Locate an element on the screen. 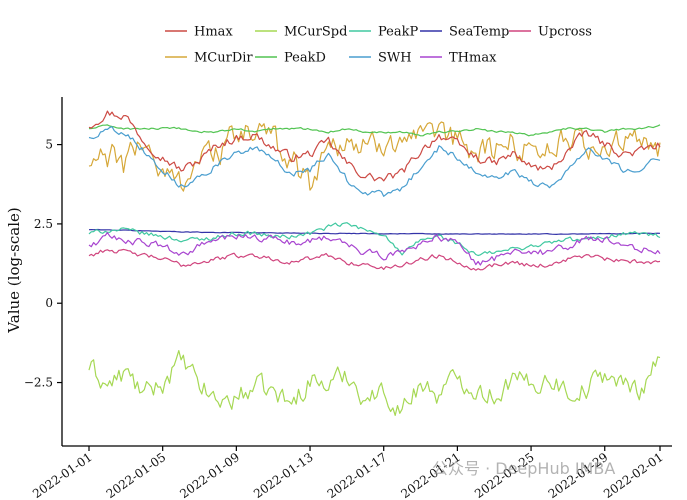 The image size is (687, 500). legend-item-peakd: PeakD is located at coordinates (290, 58).